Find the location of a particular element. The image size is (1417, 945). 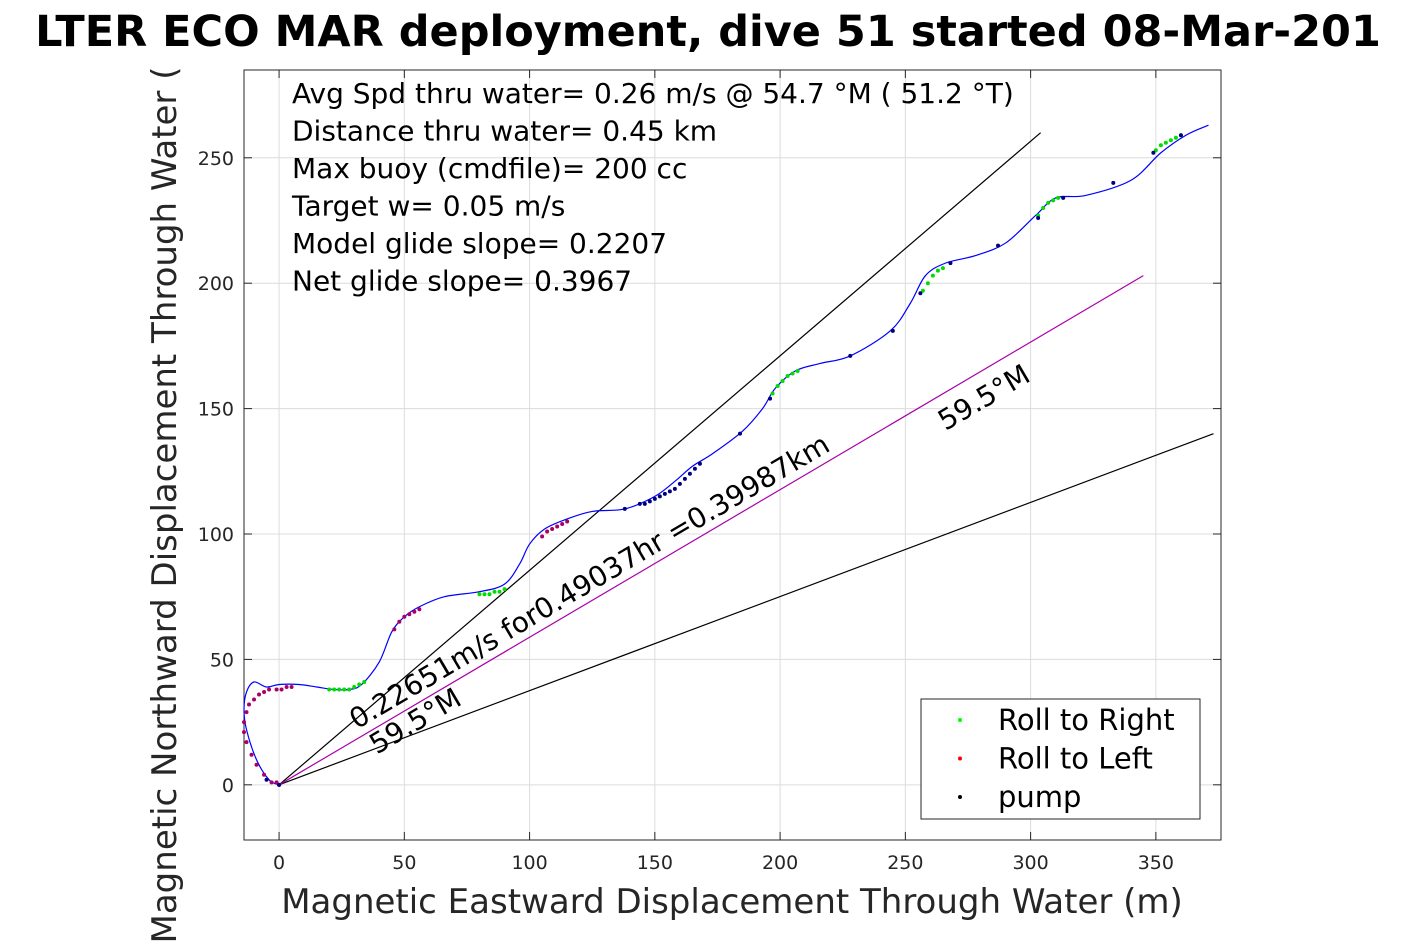

x-tick-label: 200 is located at coordinates (780, 863).